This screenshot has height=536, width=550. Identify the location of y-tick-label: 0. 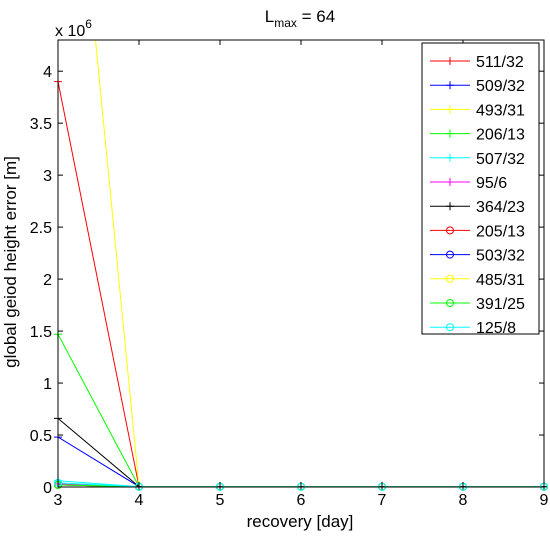
(47, 488).